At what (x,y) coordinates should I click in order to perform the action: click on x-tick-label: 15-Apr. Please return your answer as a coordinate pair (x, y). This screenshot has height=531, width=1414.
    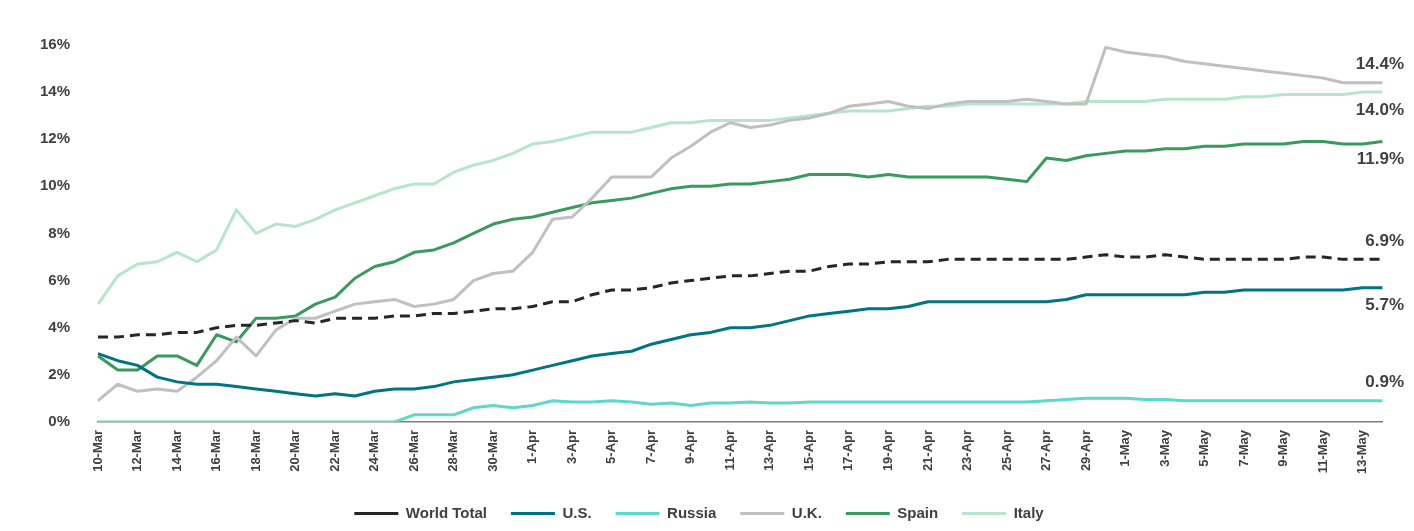
    Looking at the image, I should click on (808, 450).